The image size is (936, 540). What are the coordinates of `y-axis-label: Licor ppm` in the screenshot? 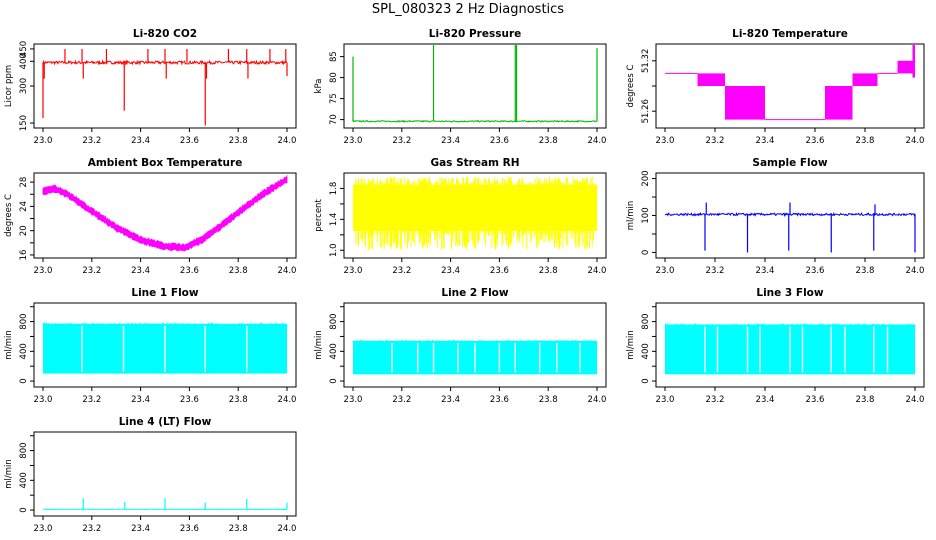 It's located at (9, 86).